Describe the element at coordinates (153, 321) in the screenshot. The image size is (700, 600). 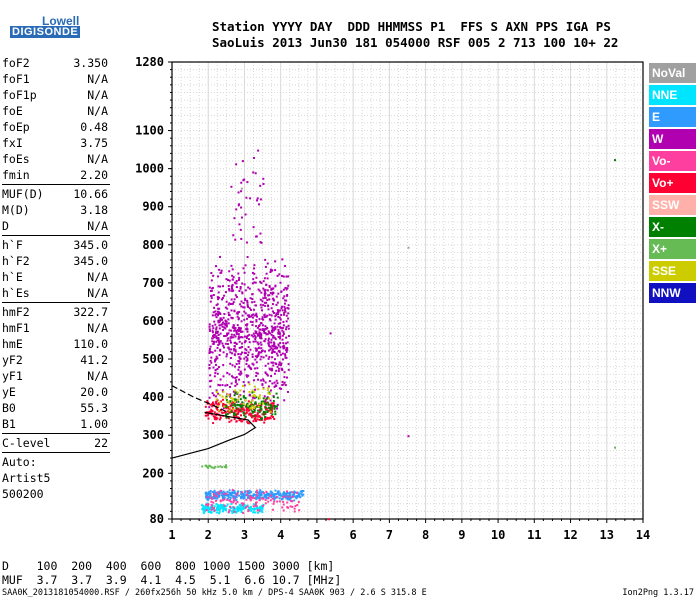
I see `y-tick-label: 600` at that location.